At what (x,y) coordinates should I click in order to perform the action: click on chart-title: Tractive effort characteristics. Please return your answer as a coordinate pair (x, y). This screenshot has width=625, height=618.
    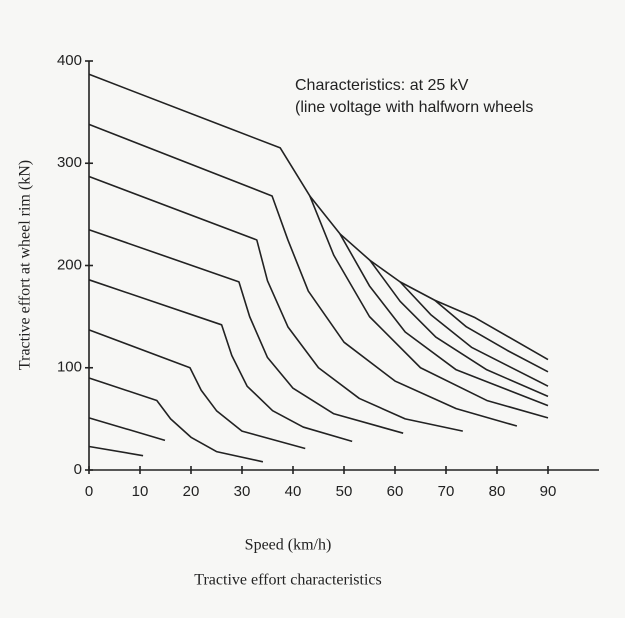
    Looking at the image, I should click on (287, 580).